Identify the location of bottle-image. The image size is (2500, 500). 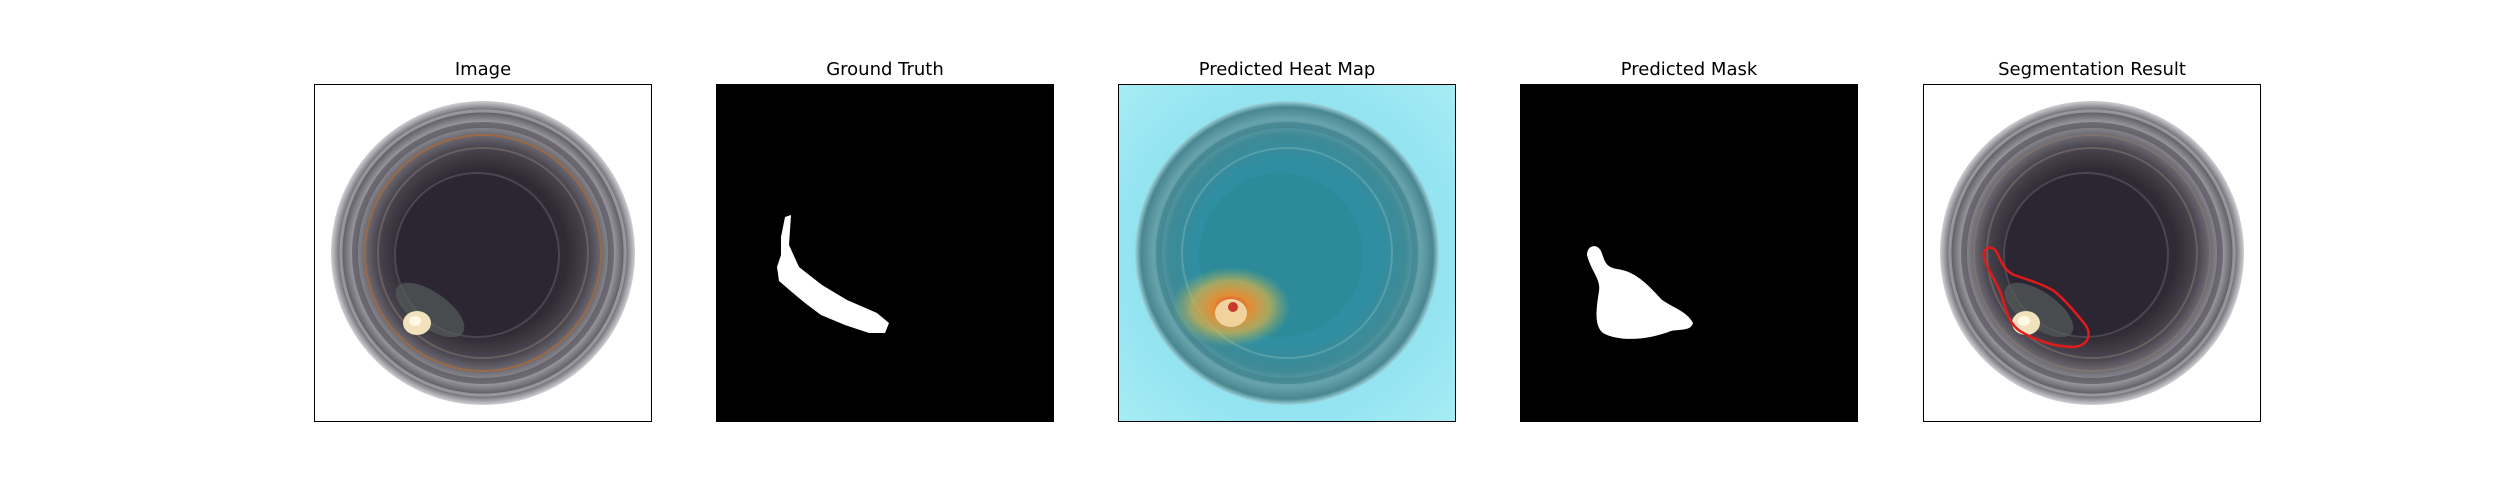
(483, 253).